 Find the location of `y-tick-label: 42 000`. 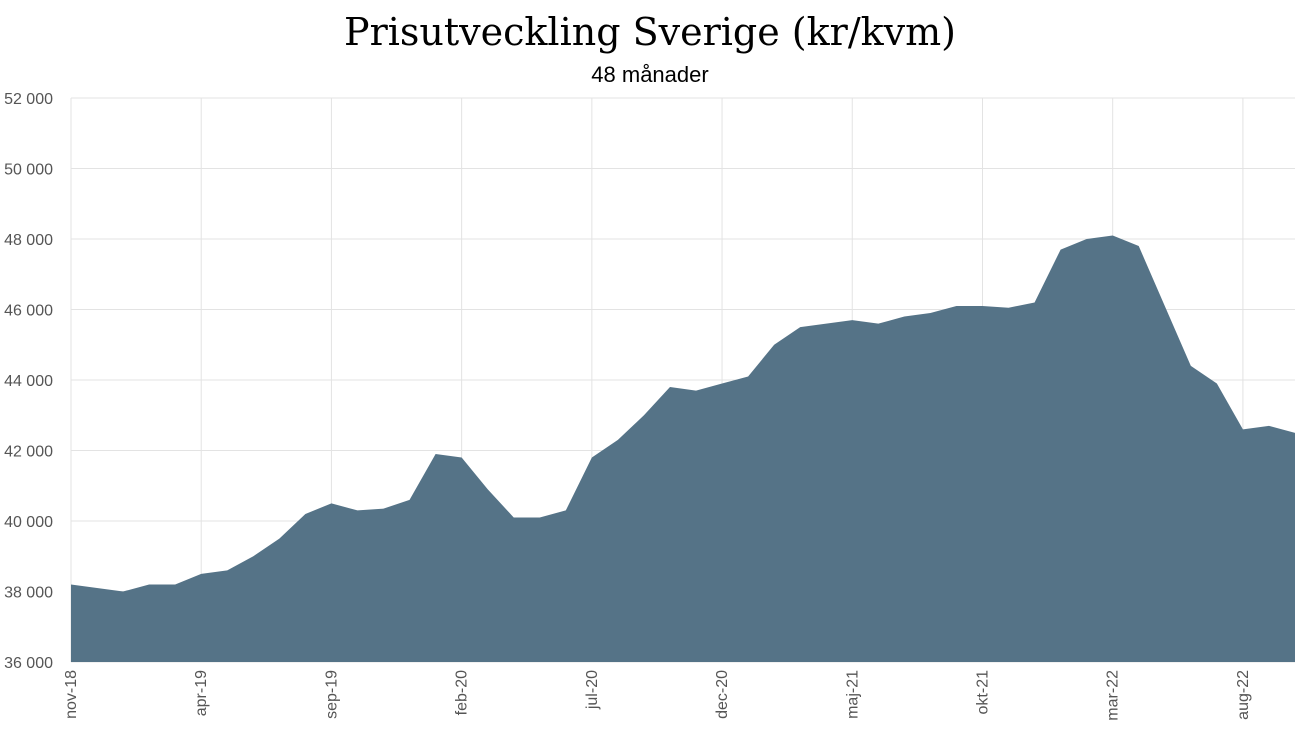

y-tick-label: 42 000 is located at coordinates (28, 452).